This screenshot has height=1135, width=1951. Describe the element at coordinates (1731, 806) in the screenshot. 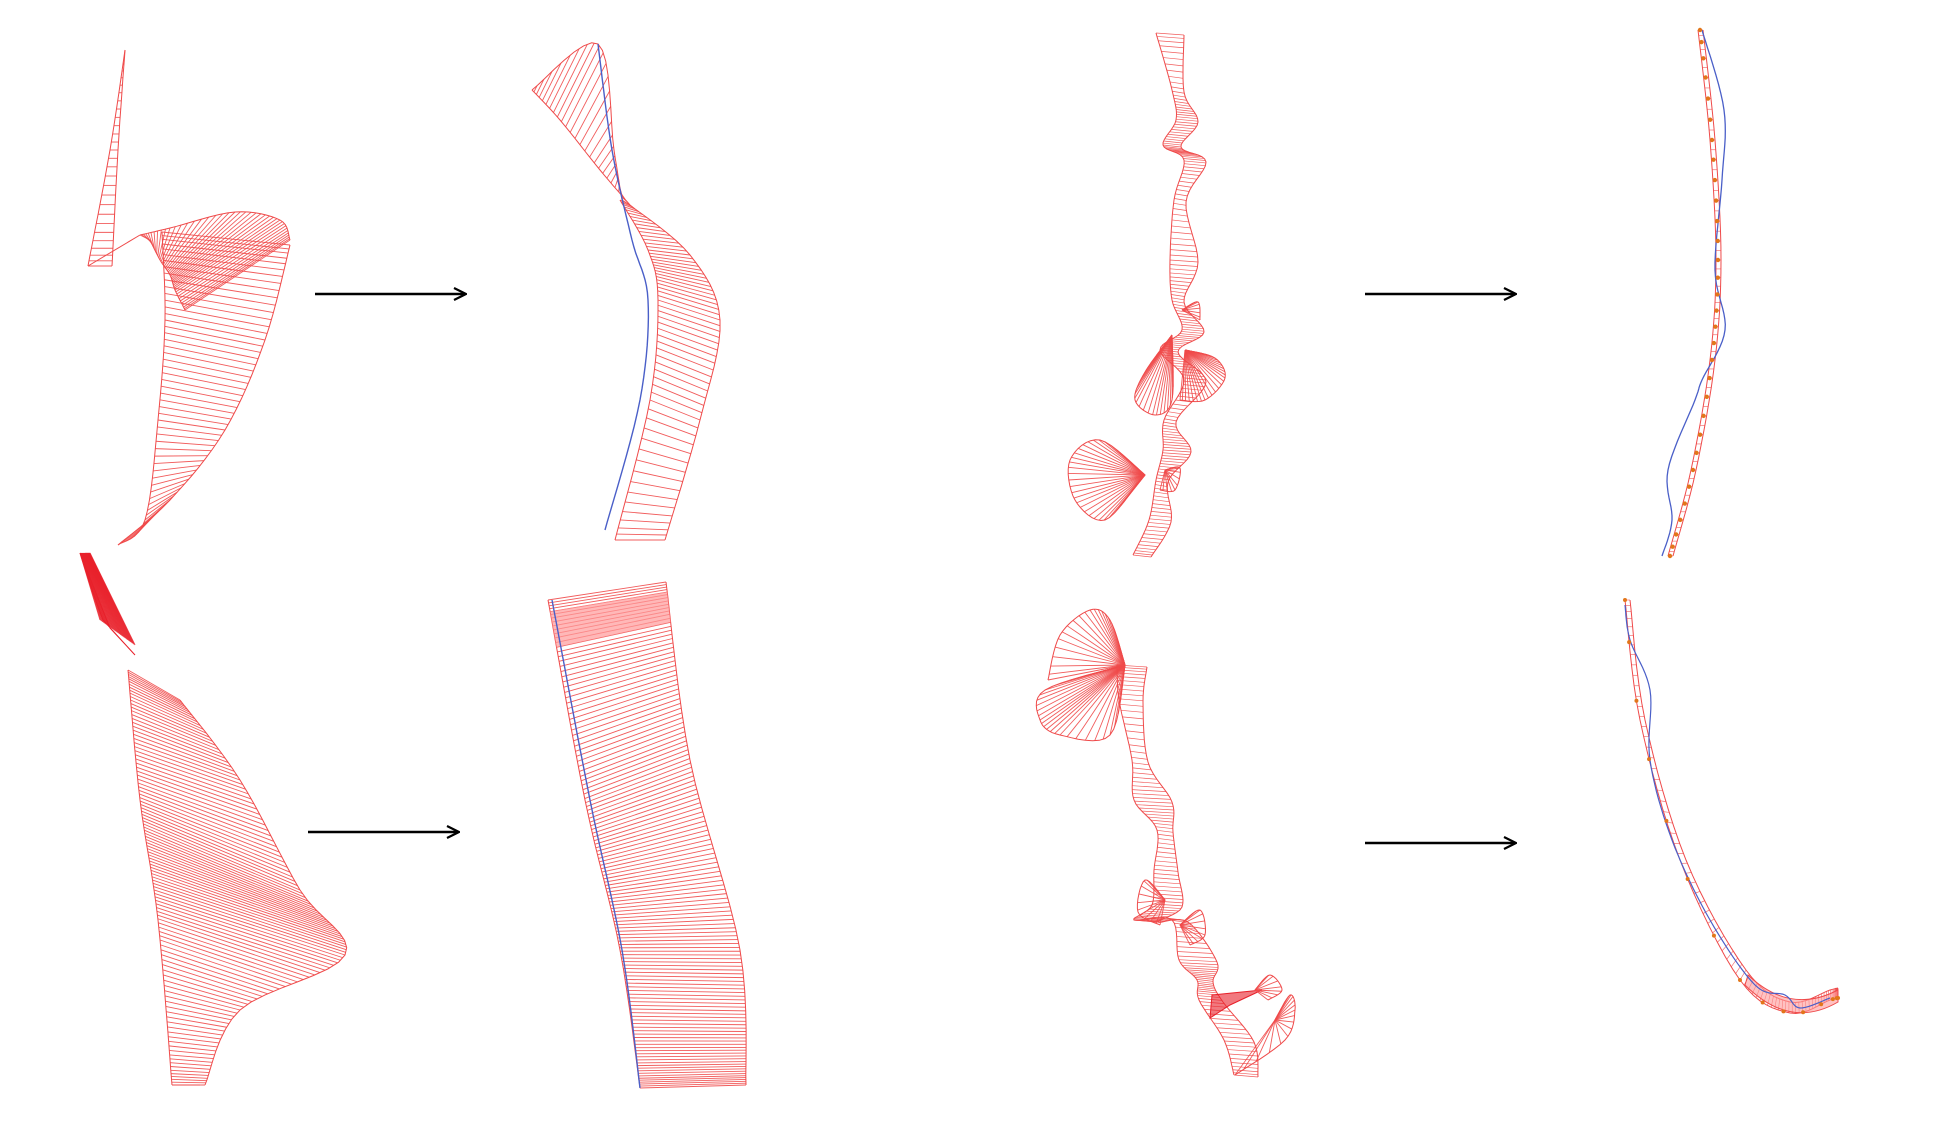

I see `panel-bottom-right-output` at that location.